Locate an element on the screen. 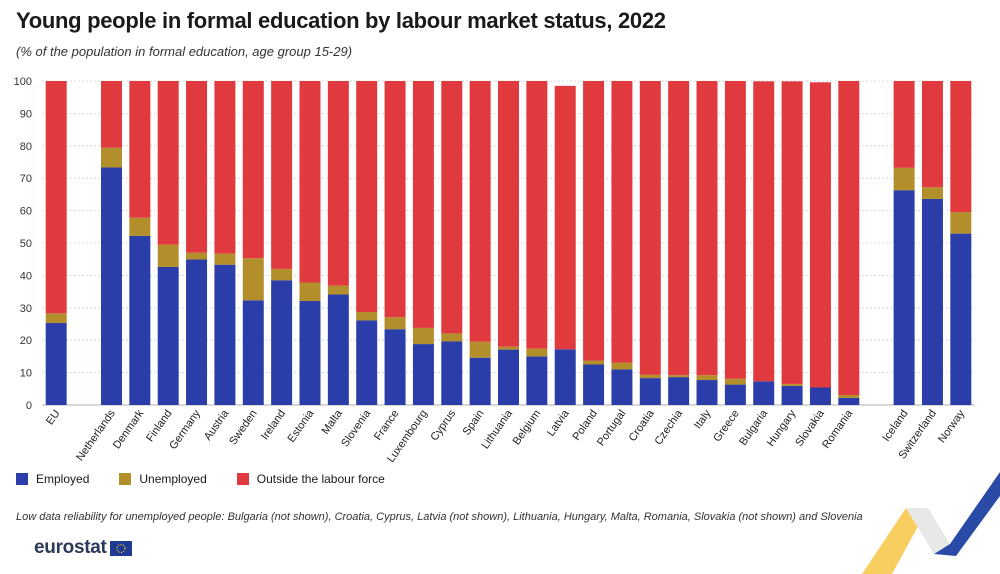 This screenshot has width=1000, height=574. y-tick-label: 100 is located at coordinates (23, 82).